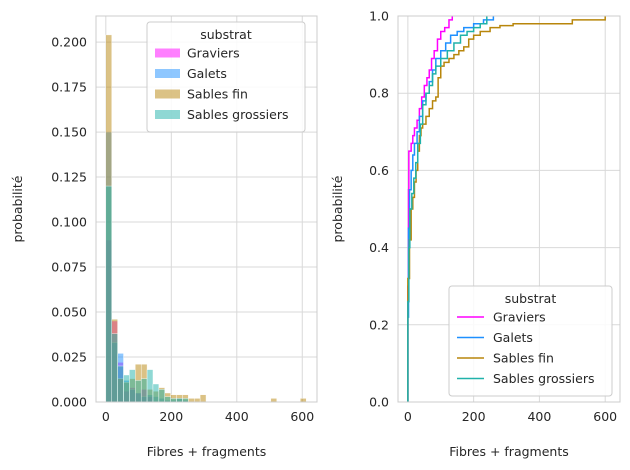 Image resolution: width=630 pixels, height=470 pixels. What do you see at coordinates (379, 16) in the screenshot?
I see `y-tick-label: 1.0` at bounding box center [379, 16].